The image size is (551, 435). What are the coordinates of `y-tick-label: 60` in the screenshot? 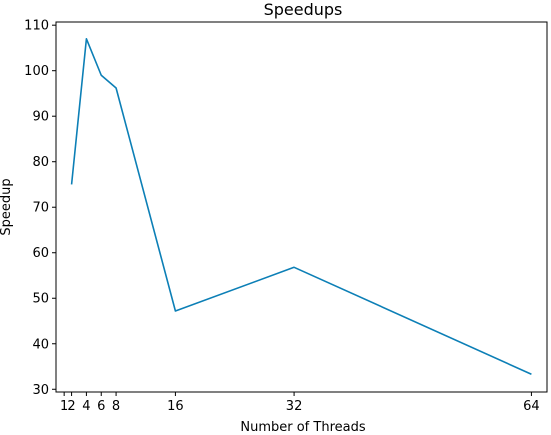 It's located at (40, 253).